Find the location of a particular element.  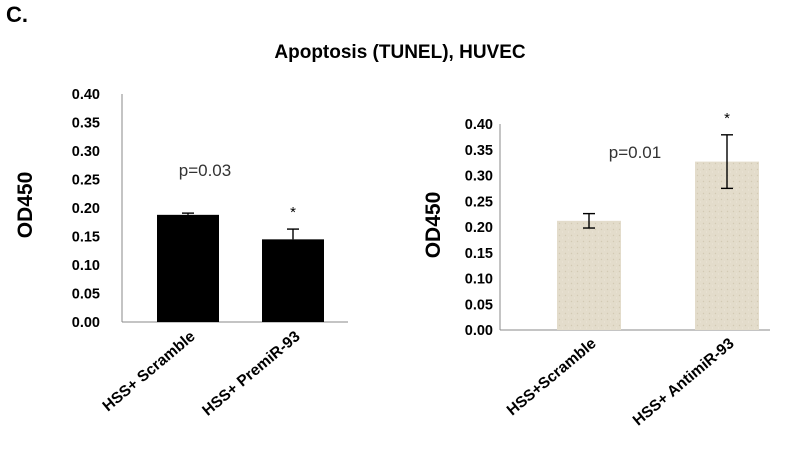

p-value-annotation: p=0.01 is located at coordinates (635, 152).